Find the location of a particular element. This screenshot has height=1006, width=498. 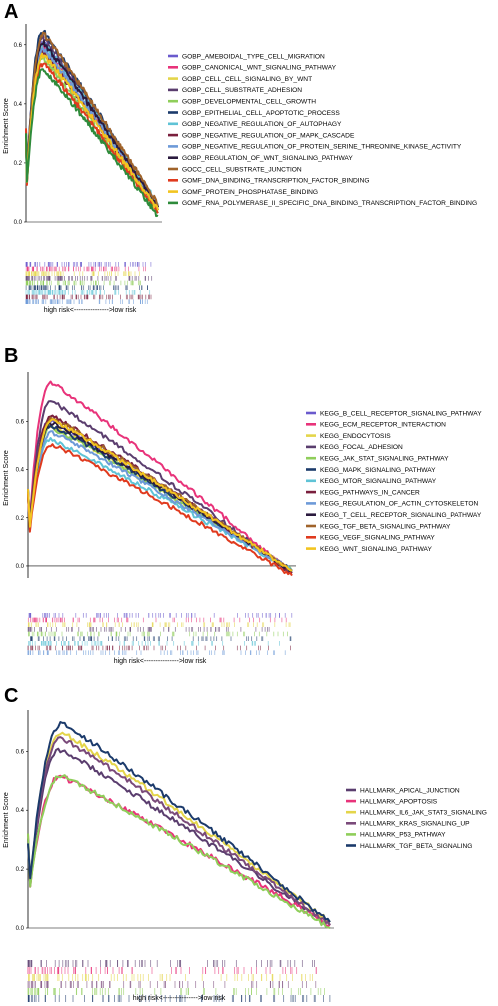

legend-entry: KEGG_JAK_STAT_SIGNALING_PATHWAY is located at coordinates (384, 459).